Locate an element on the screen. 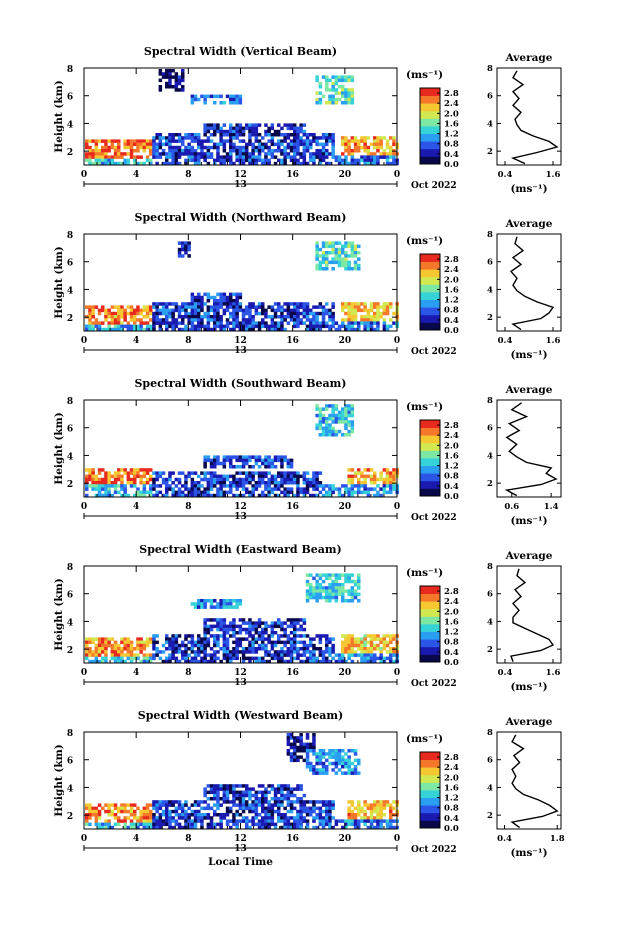 Image resolution: width=618 pixels, height=929 pixels. heatmap-cells is located at coordinates (242, 286).